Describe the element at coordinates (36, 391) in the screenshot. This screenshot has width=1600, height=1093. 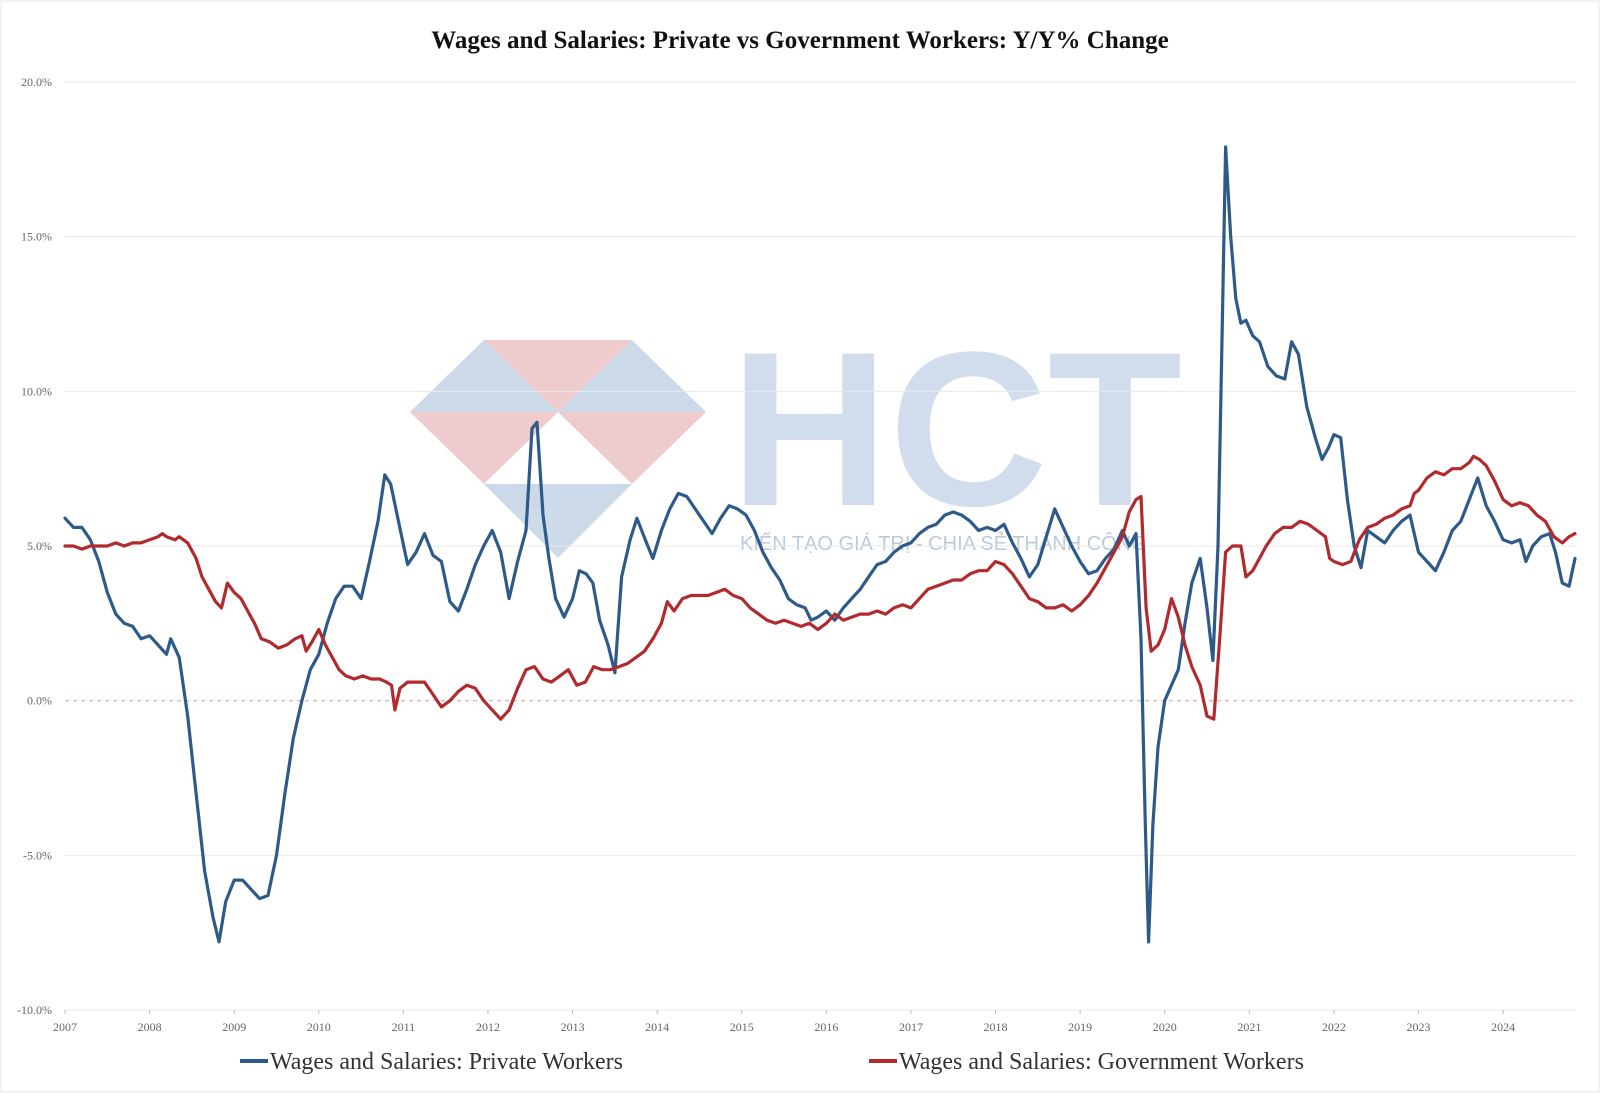
I see `y-tick-label: 10.0%` at that location.